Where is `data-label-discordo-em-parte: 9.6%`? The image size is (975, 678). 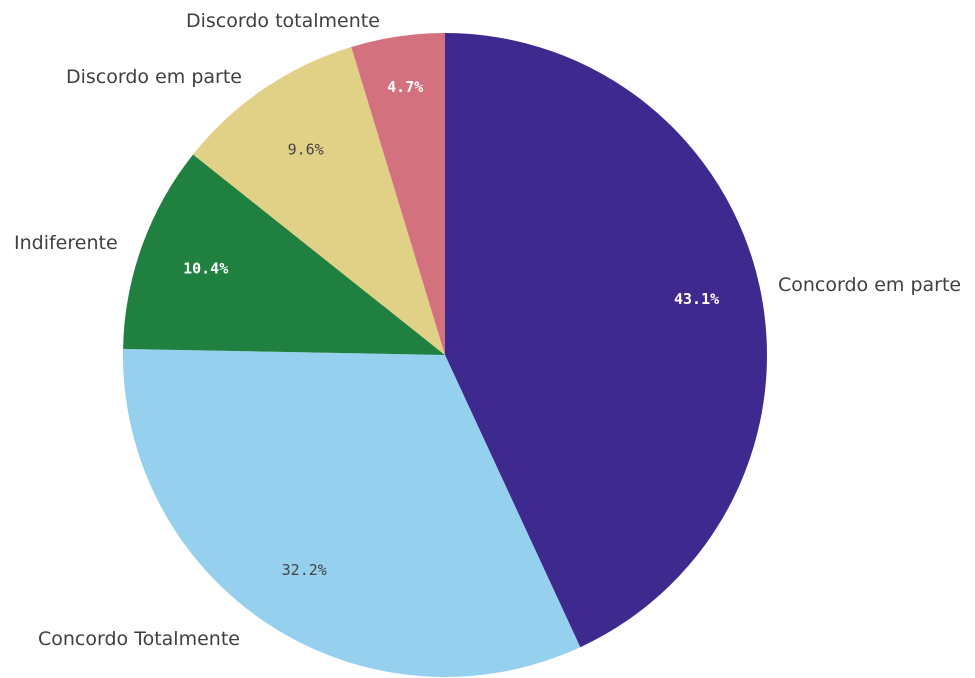 data-label-discordo-em-parte: 9.6% is located at coordinates (306, 149).